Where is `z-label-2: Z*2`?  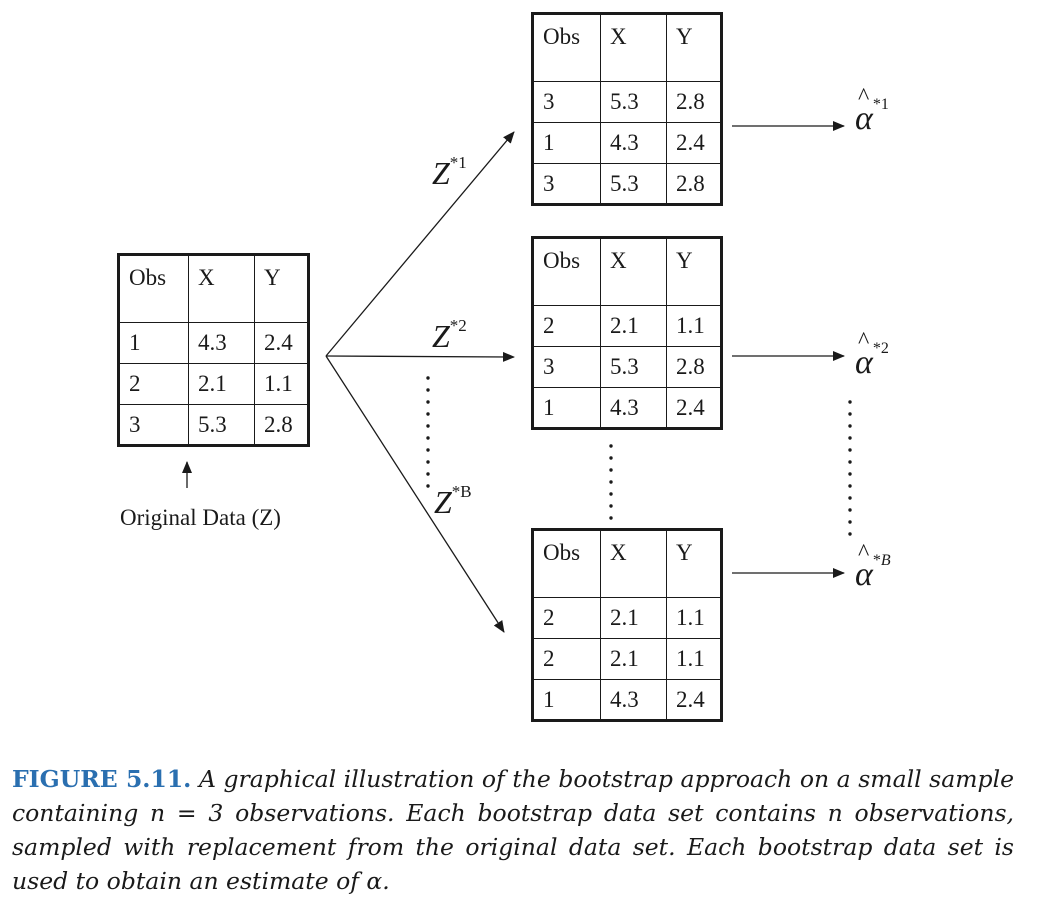 z-label-2: Z*2 is located at coordinates (449, 335).